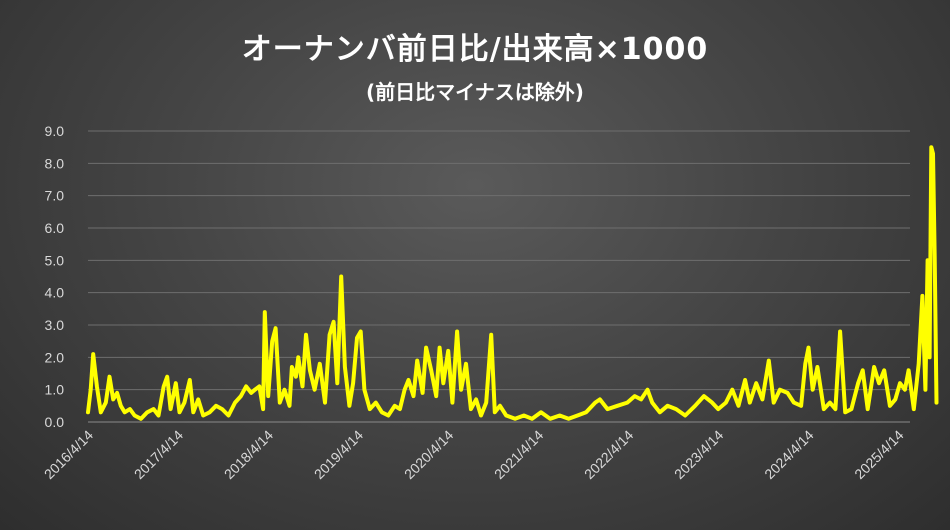  Describe the element at coordinates (519, 455) in the screenshot. I see `x-tick-label: 2021/4/14` at that location.